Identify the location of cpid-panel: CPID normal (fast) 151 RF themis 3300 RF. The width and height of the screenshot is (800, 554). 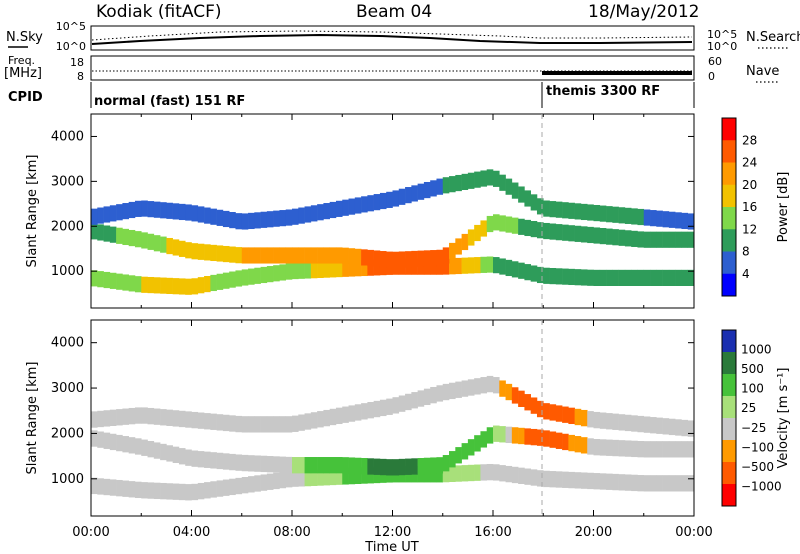
(351, 95).